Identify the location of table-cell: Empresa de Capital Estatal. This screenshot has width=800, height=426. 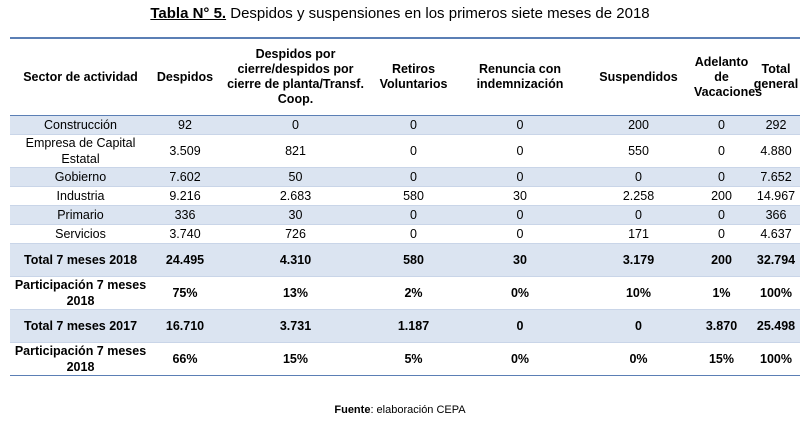
(80, 151).